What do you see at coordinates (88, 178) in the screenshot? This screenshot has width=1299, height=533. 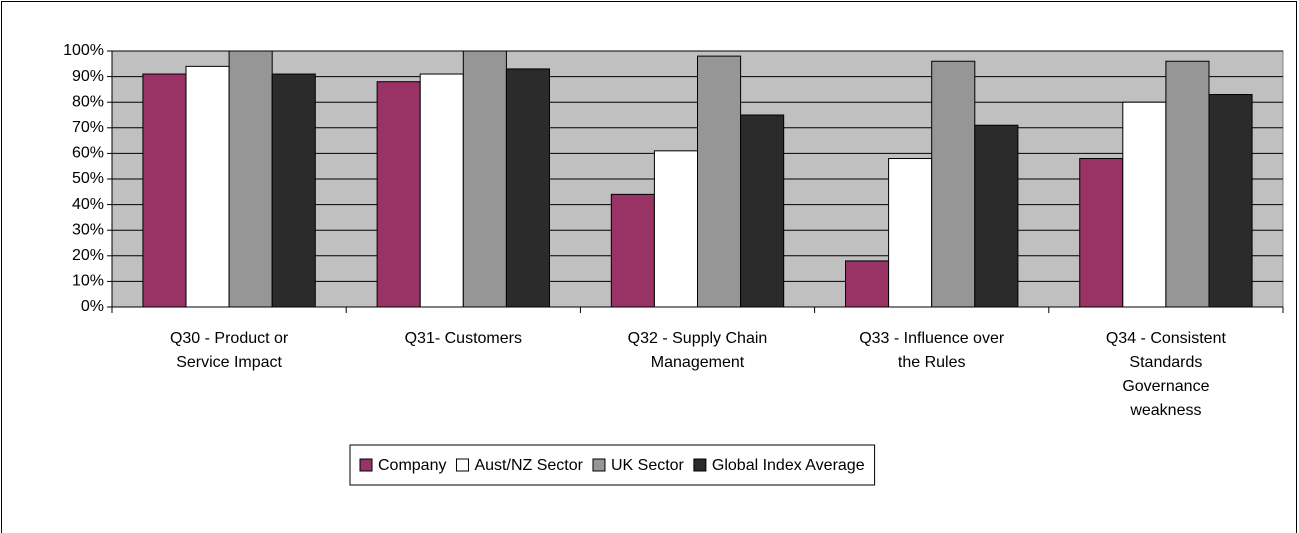 I see `y-tick-label: 50%` at bounding box center [88, 178].